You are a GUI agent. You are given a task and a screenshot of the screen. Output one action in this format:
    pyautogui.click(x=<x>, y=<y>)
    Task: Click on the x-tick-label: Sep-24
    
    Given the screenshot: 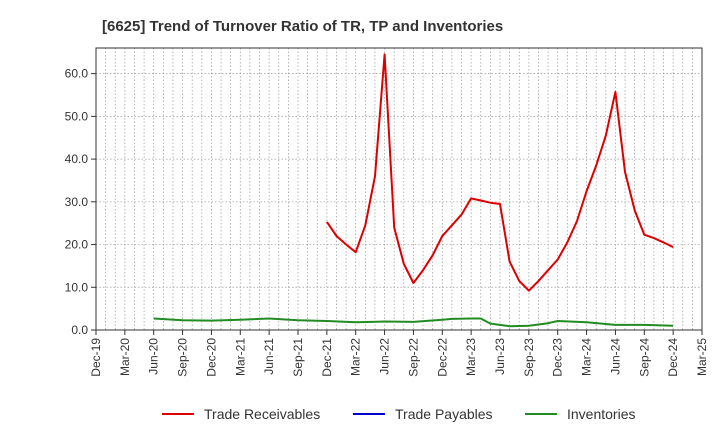 What is the action you would take?
    pyautogui.click(x=644, y=357)
    